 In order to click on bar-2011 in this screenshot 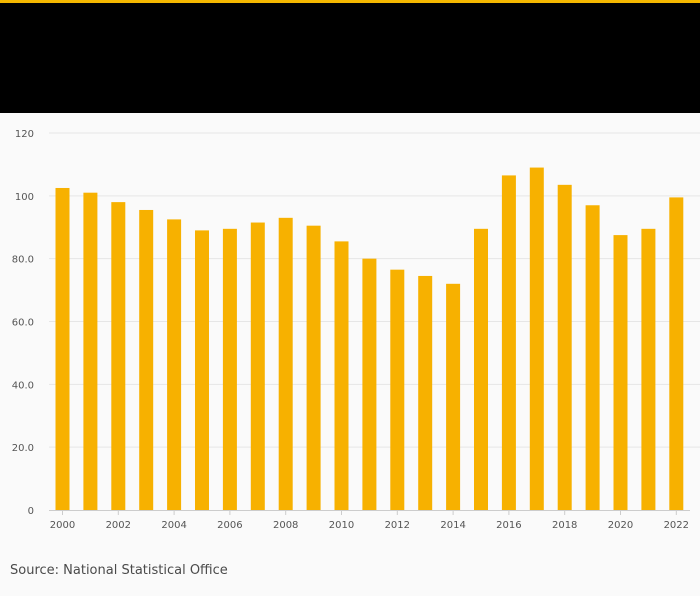, I will do `click(369, 384)`.